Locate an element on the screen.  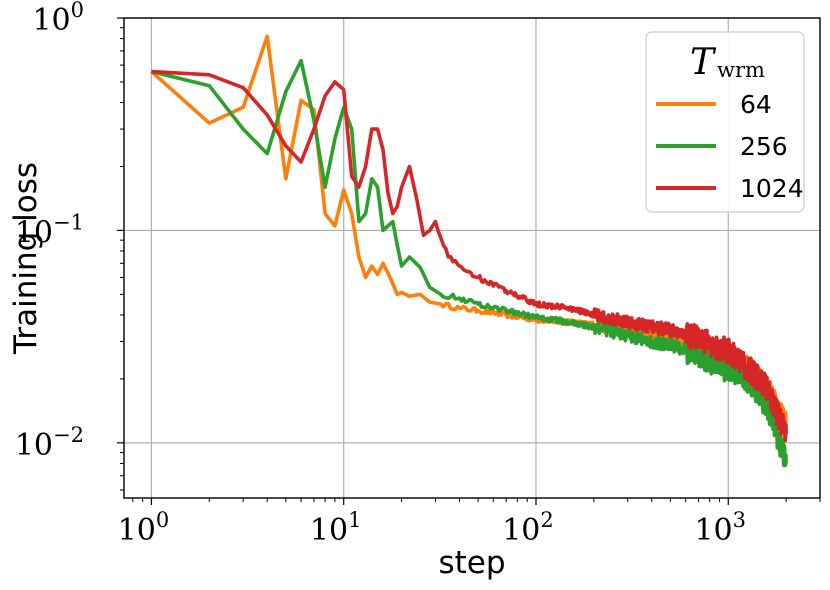
y-tick-label: 10⁻¹ is located at coordinates (49, 230).